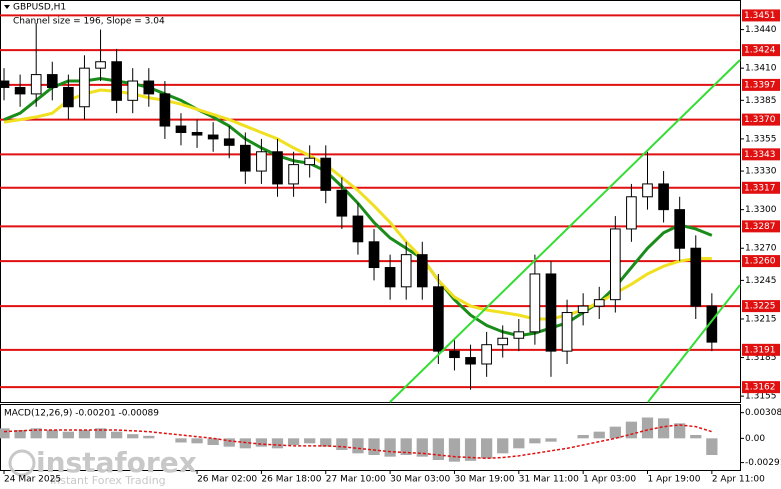  Describe the element at coordinates (549, 480) in the screenshot. I see `x-tick-label: 31 Mar 11:00` at that location.